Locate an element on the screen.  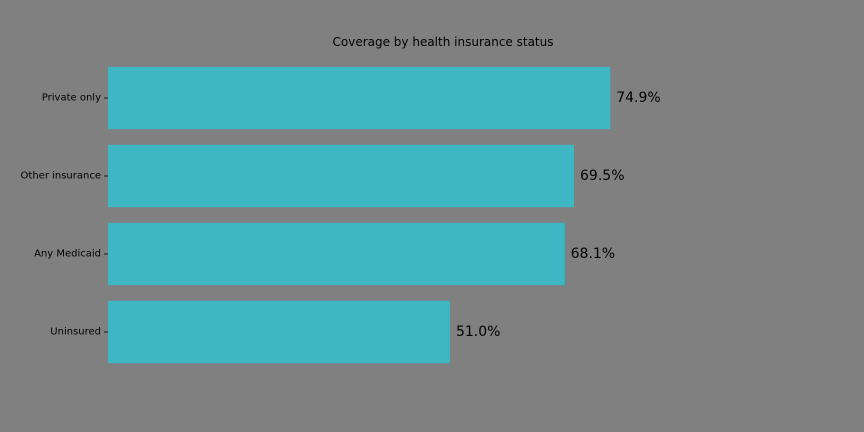
chart-title: Coverage by health insurance status is located at coordinates (443, 42).